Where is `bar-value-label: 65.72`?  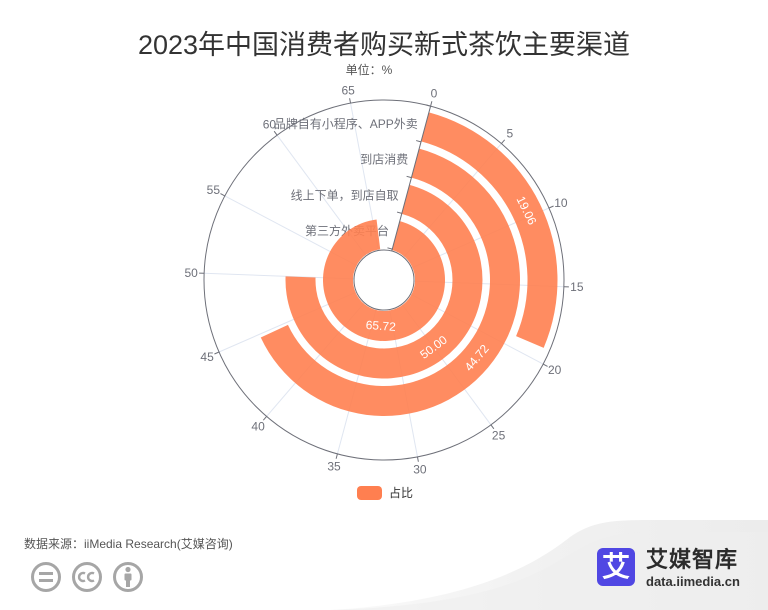
bar-value-label: 65.72 is located at coordinates (380, 326).